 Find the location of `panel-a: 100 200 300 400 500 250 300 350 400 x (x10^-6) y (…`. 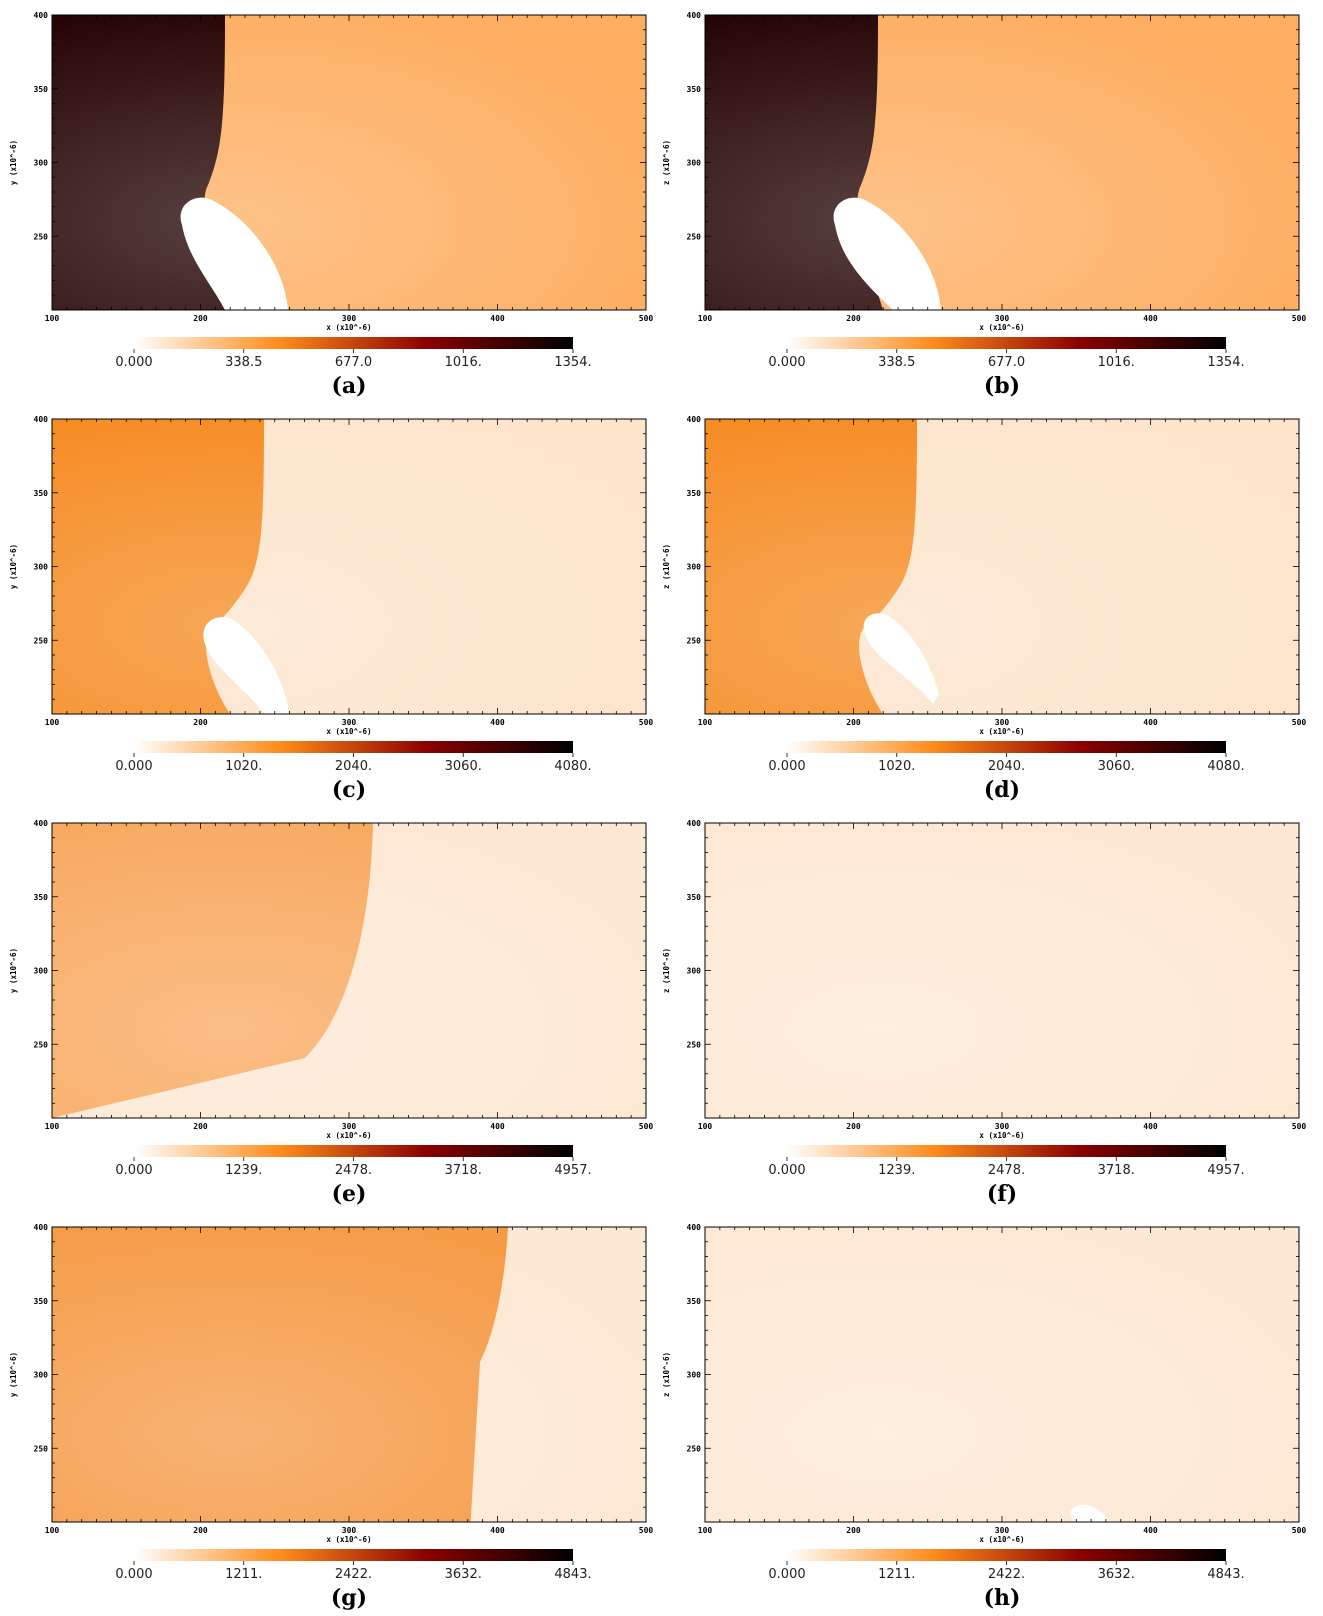

panel-a: 100 200 300 400 500 250 300 350 400 x (x10^-6) y (… is located at coordinates (330, 202).